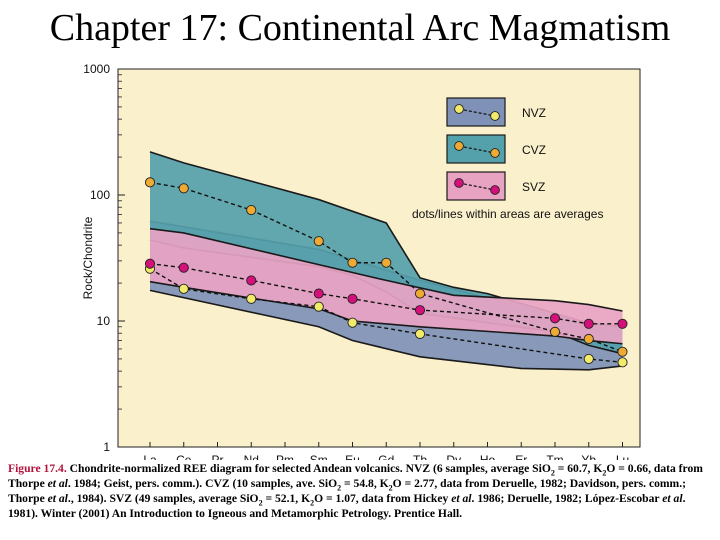 This screenshot has width=720, height=540. I want to click on legend-line-svz, so click(477, 186).